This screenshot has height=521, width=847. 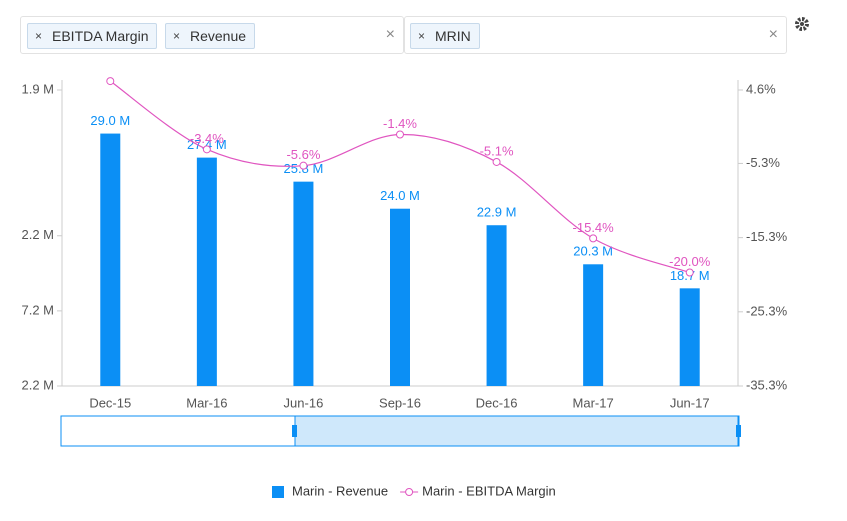 What do you see at coordinates (802, 24) in the screenshot?
I see `settings-icon` at bounding box center [802, 24].